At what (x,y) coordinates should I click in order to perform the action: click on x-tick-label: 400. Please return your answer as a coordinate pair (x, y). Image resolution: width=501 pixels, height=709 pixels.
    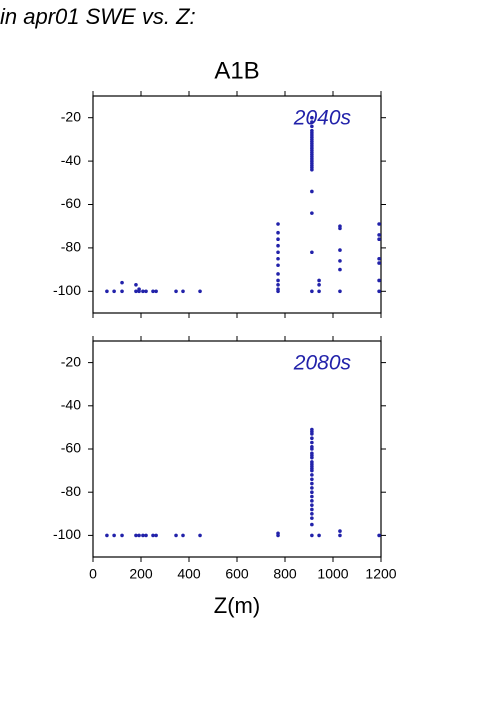
    Looking at the image, I should click on (189, 574).